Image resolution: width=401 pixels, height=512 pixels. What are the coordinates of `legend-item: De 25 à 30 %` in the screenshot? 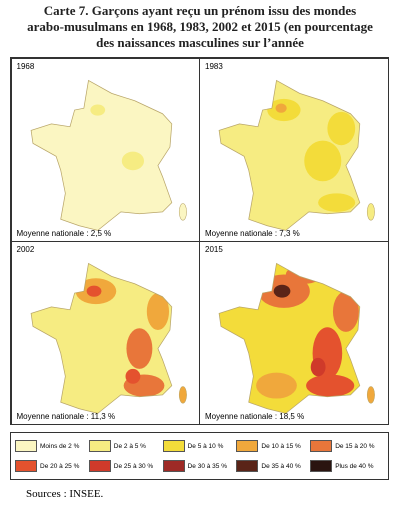 It's located at (125, 466).